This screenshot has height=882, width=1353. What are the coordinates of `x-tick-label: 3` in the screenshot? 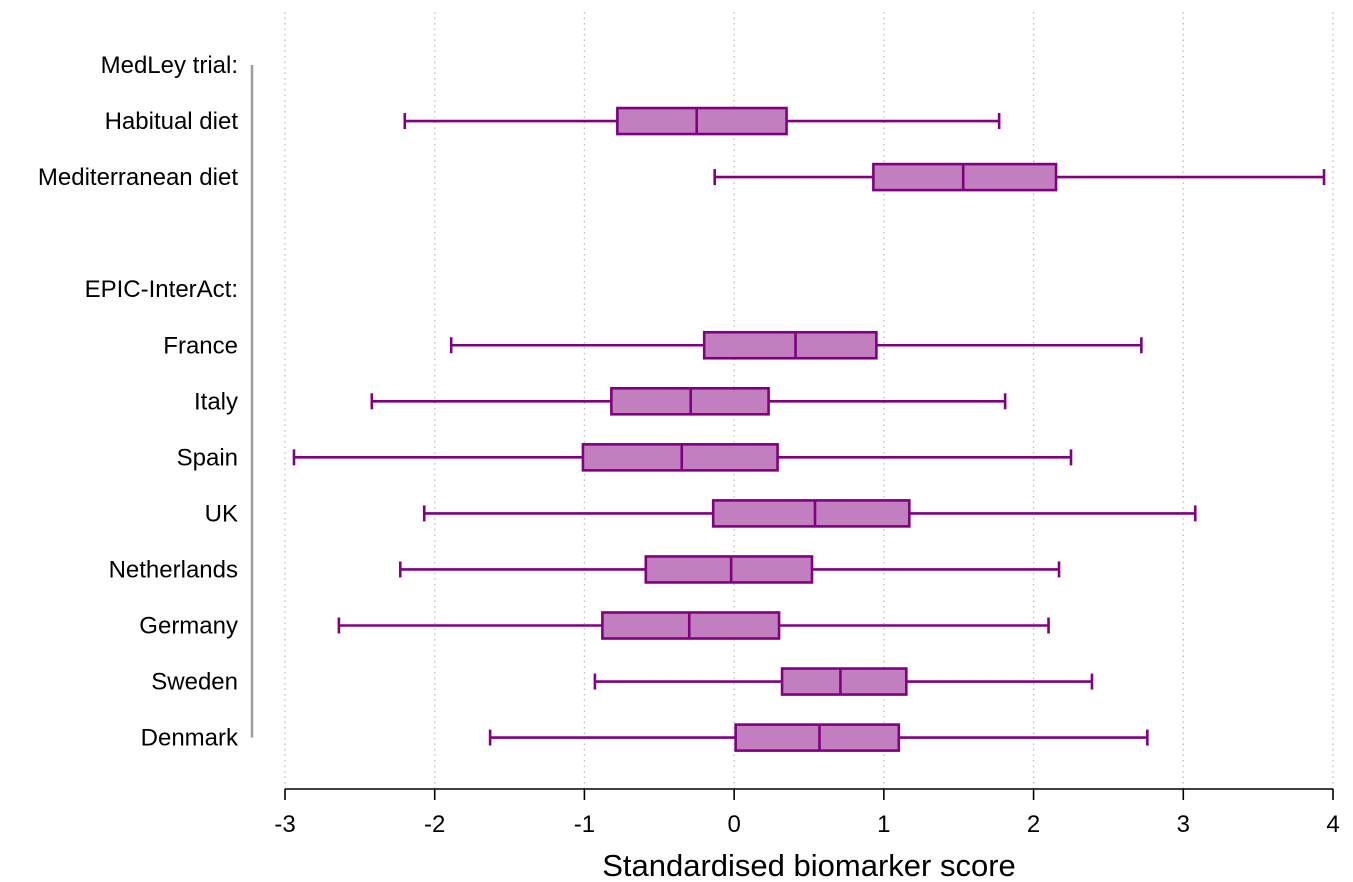 It's located at (1183, 824).